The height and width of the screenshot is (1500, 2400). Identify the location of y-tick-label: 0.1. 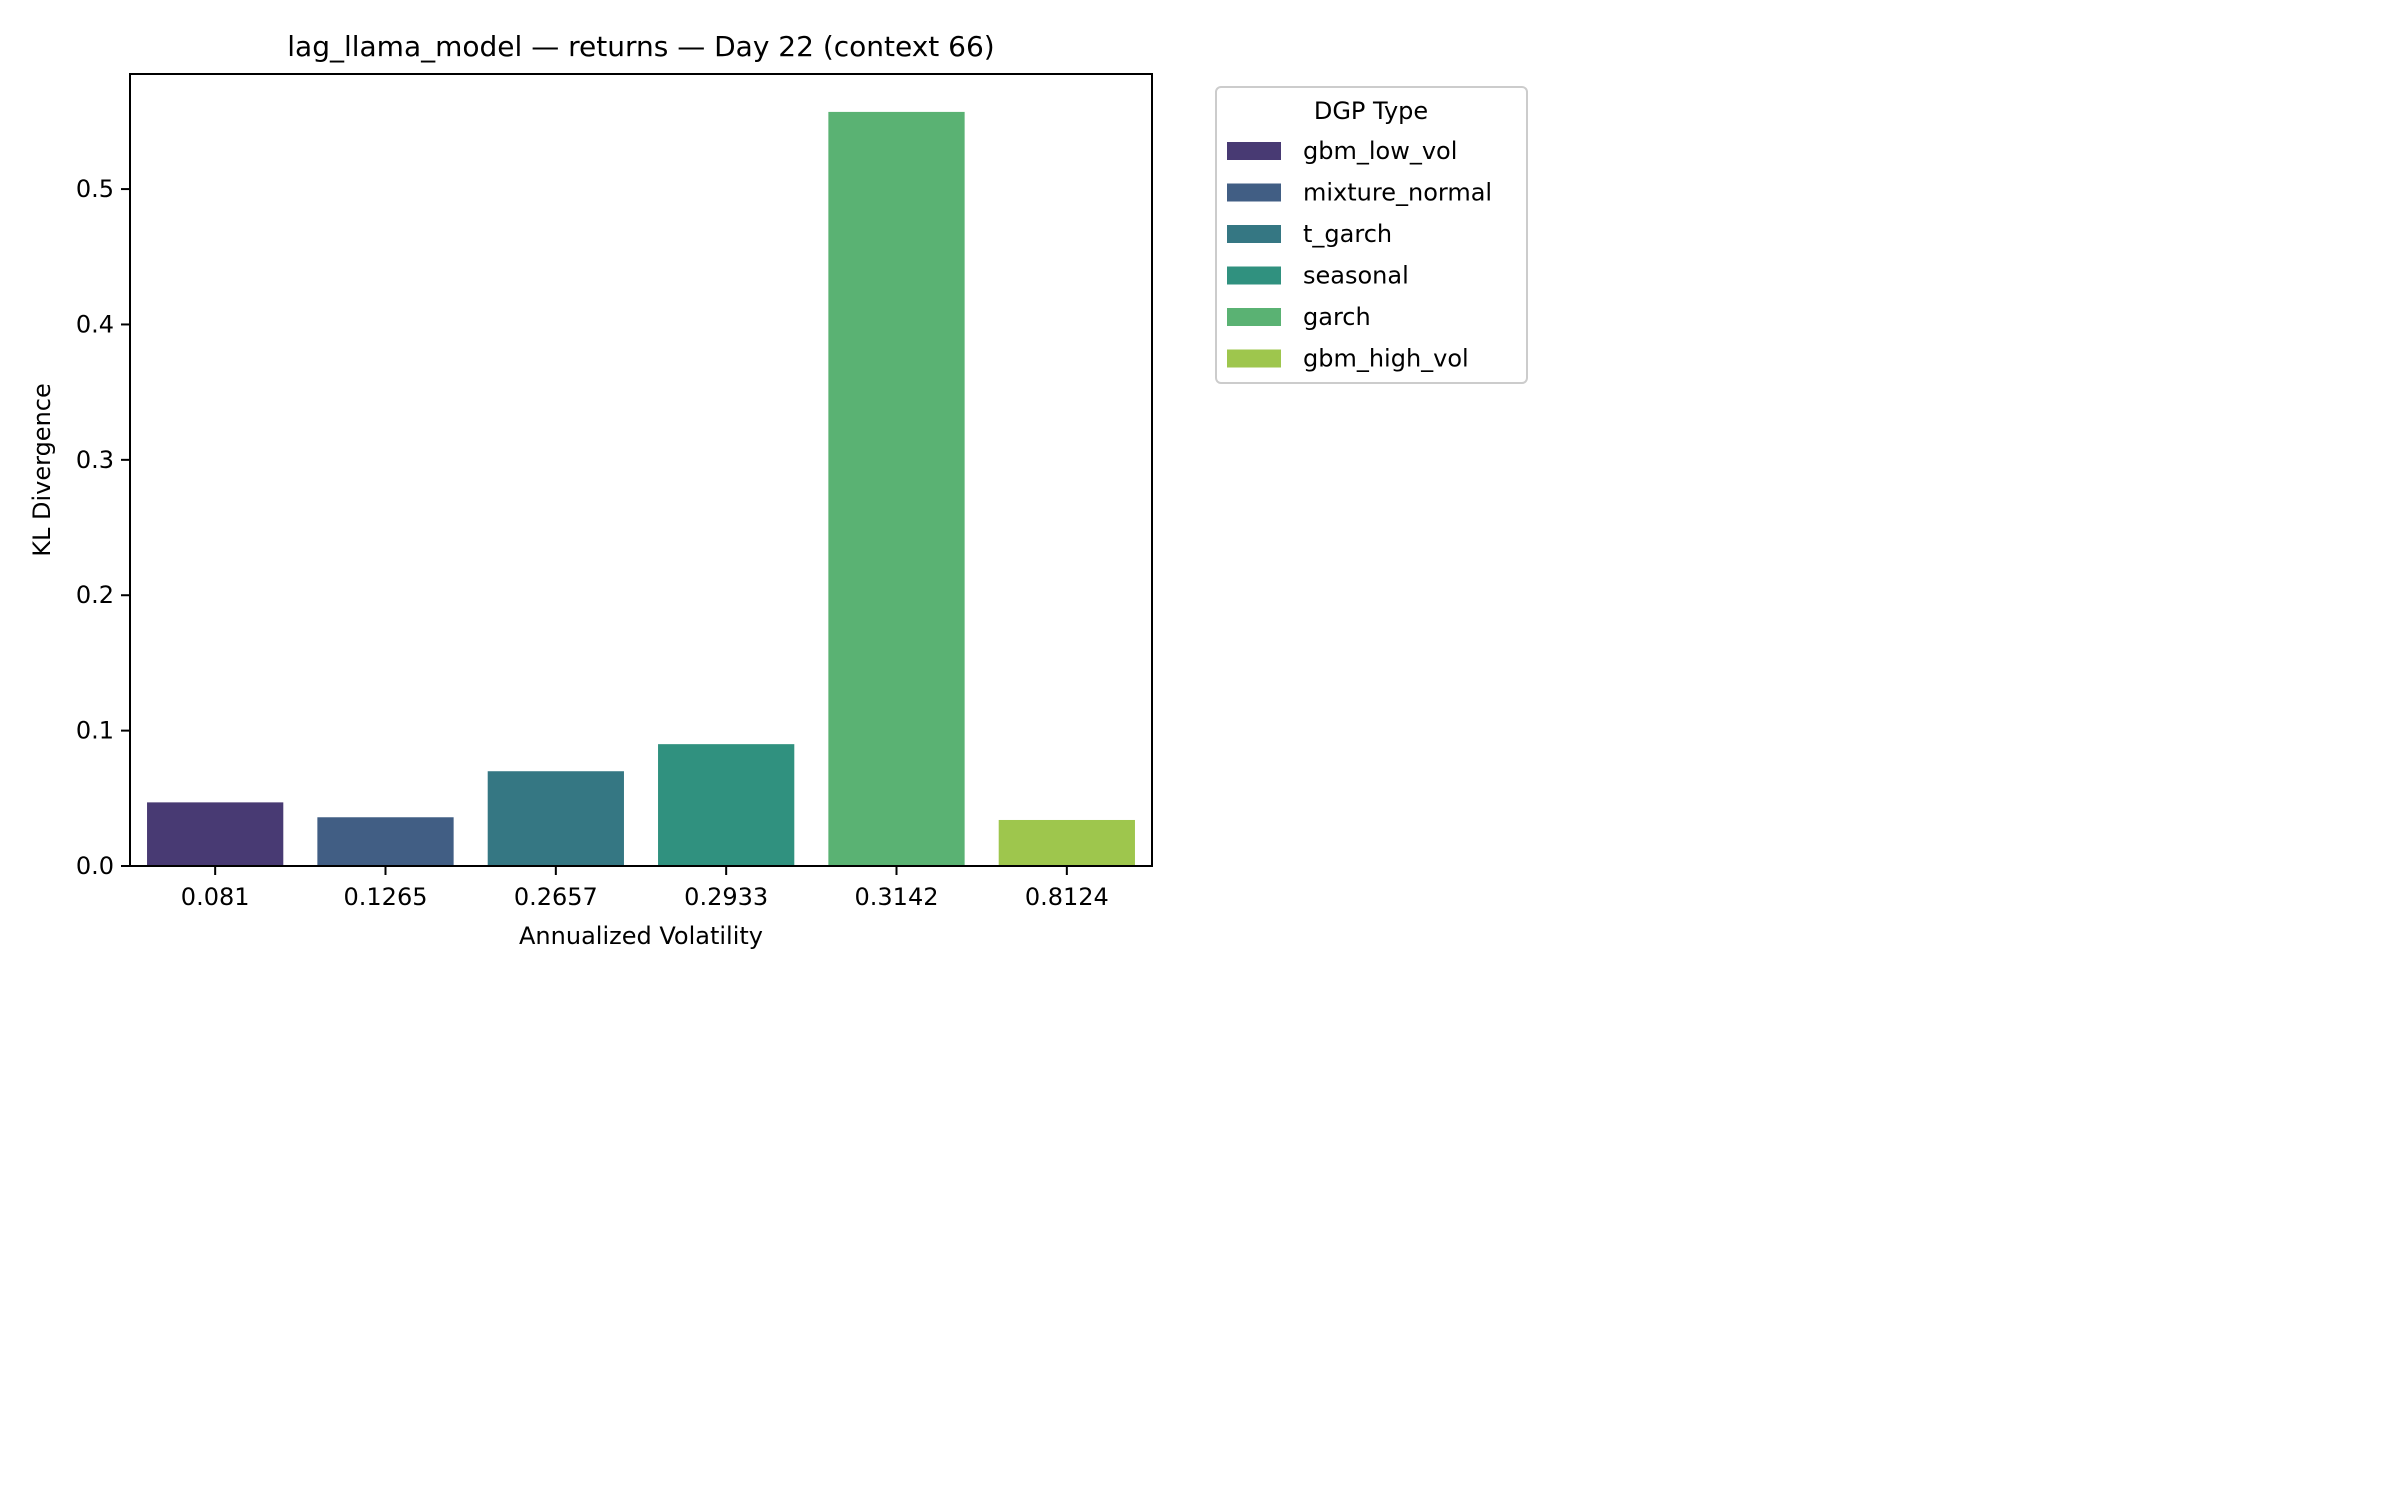
(95, 731).